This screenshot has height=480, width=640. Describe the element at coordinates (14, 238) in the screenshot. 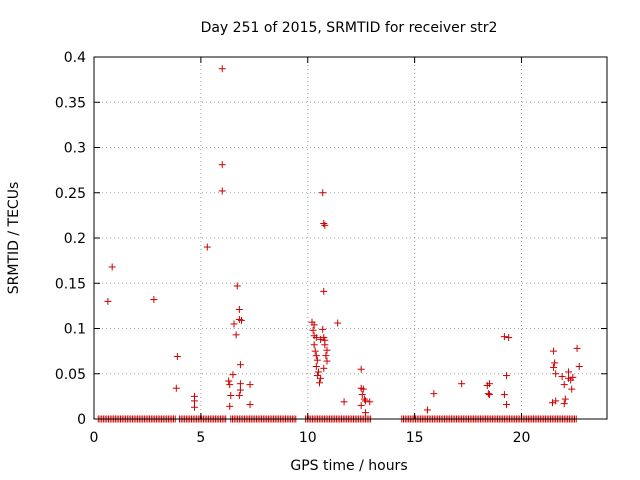

I see `y-axis-label: SRMTID / TECUs` at that location.